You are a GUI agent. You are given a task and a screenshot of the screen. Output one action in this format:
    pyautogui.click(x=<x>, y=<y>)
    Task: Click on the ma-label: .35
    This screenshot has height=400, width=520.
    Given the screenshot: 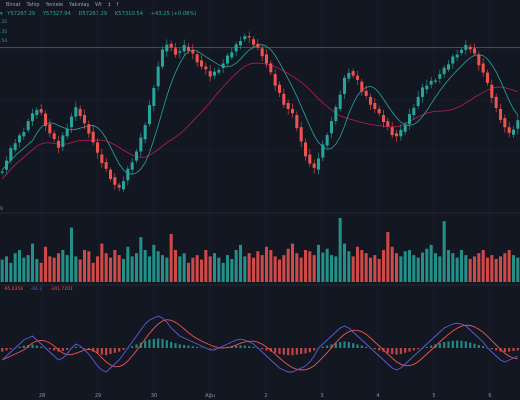 What is the action you would take?
    pyautogui.click(x=4, y=32)
    